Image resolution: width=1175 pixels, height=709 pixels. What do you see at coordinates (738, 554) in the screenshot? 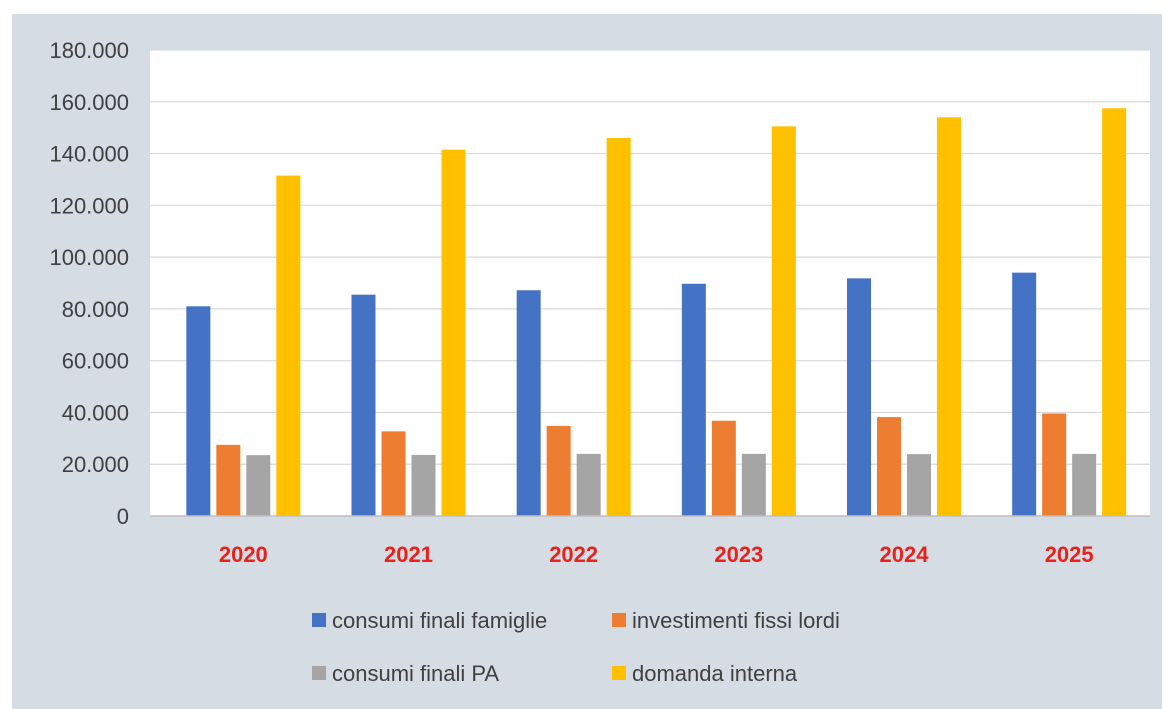
I see `x-tick-label: 2023` at bounding box center [738, 554].